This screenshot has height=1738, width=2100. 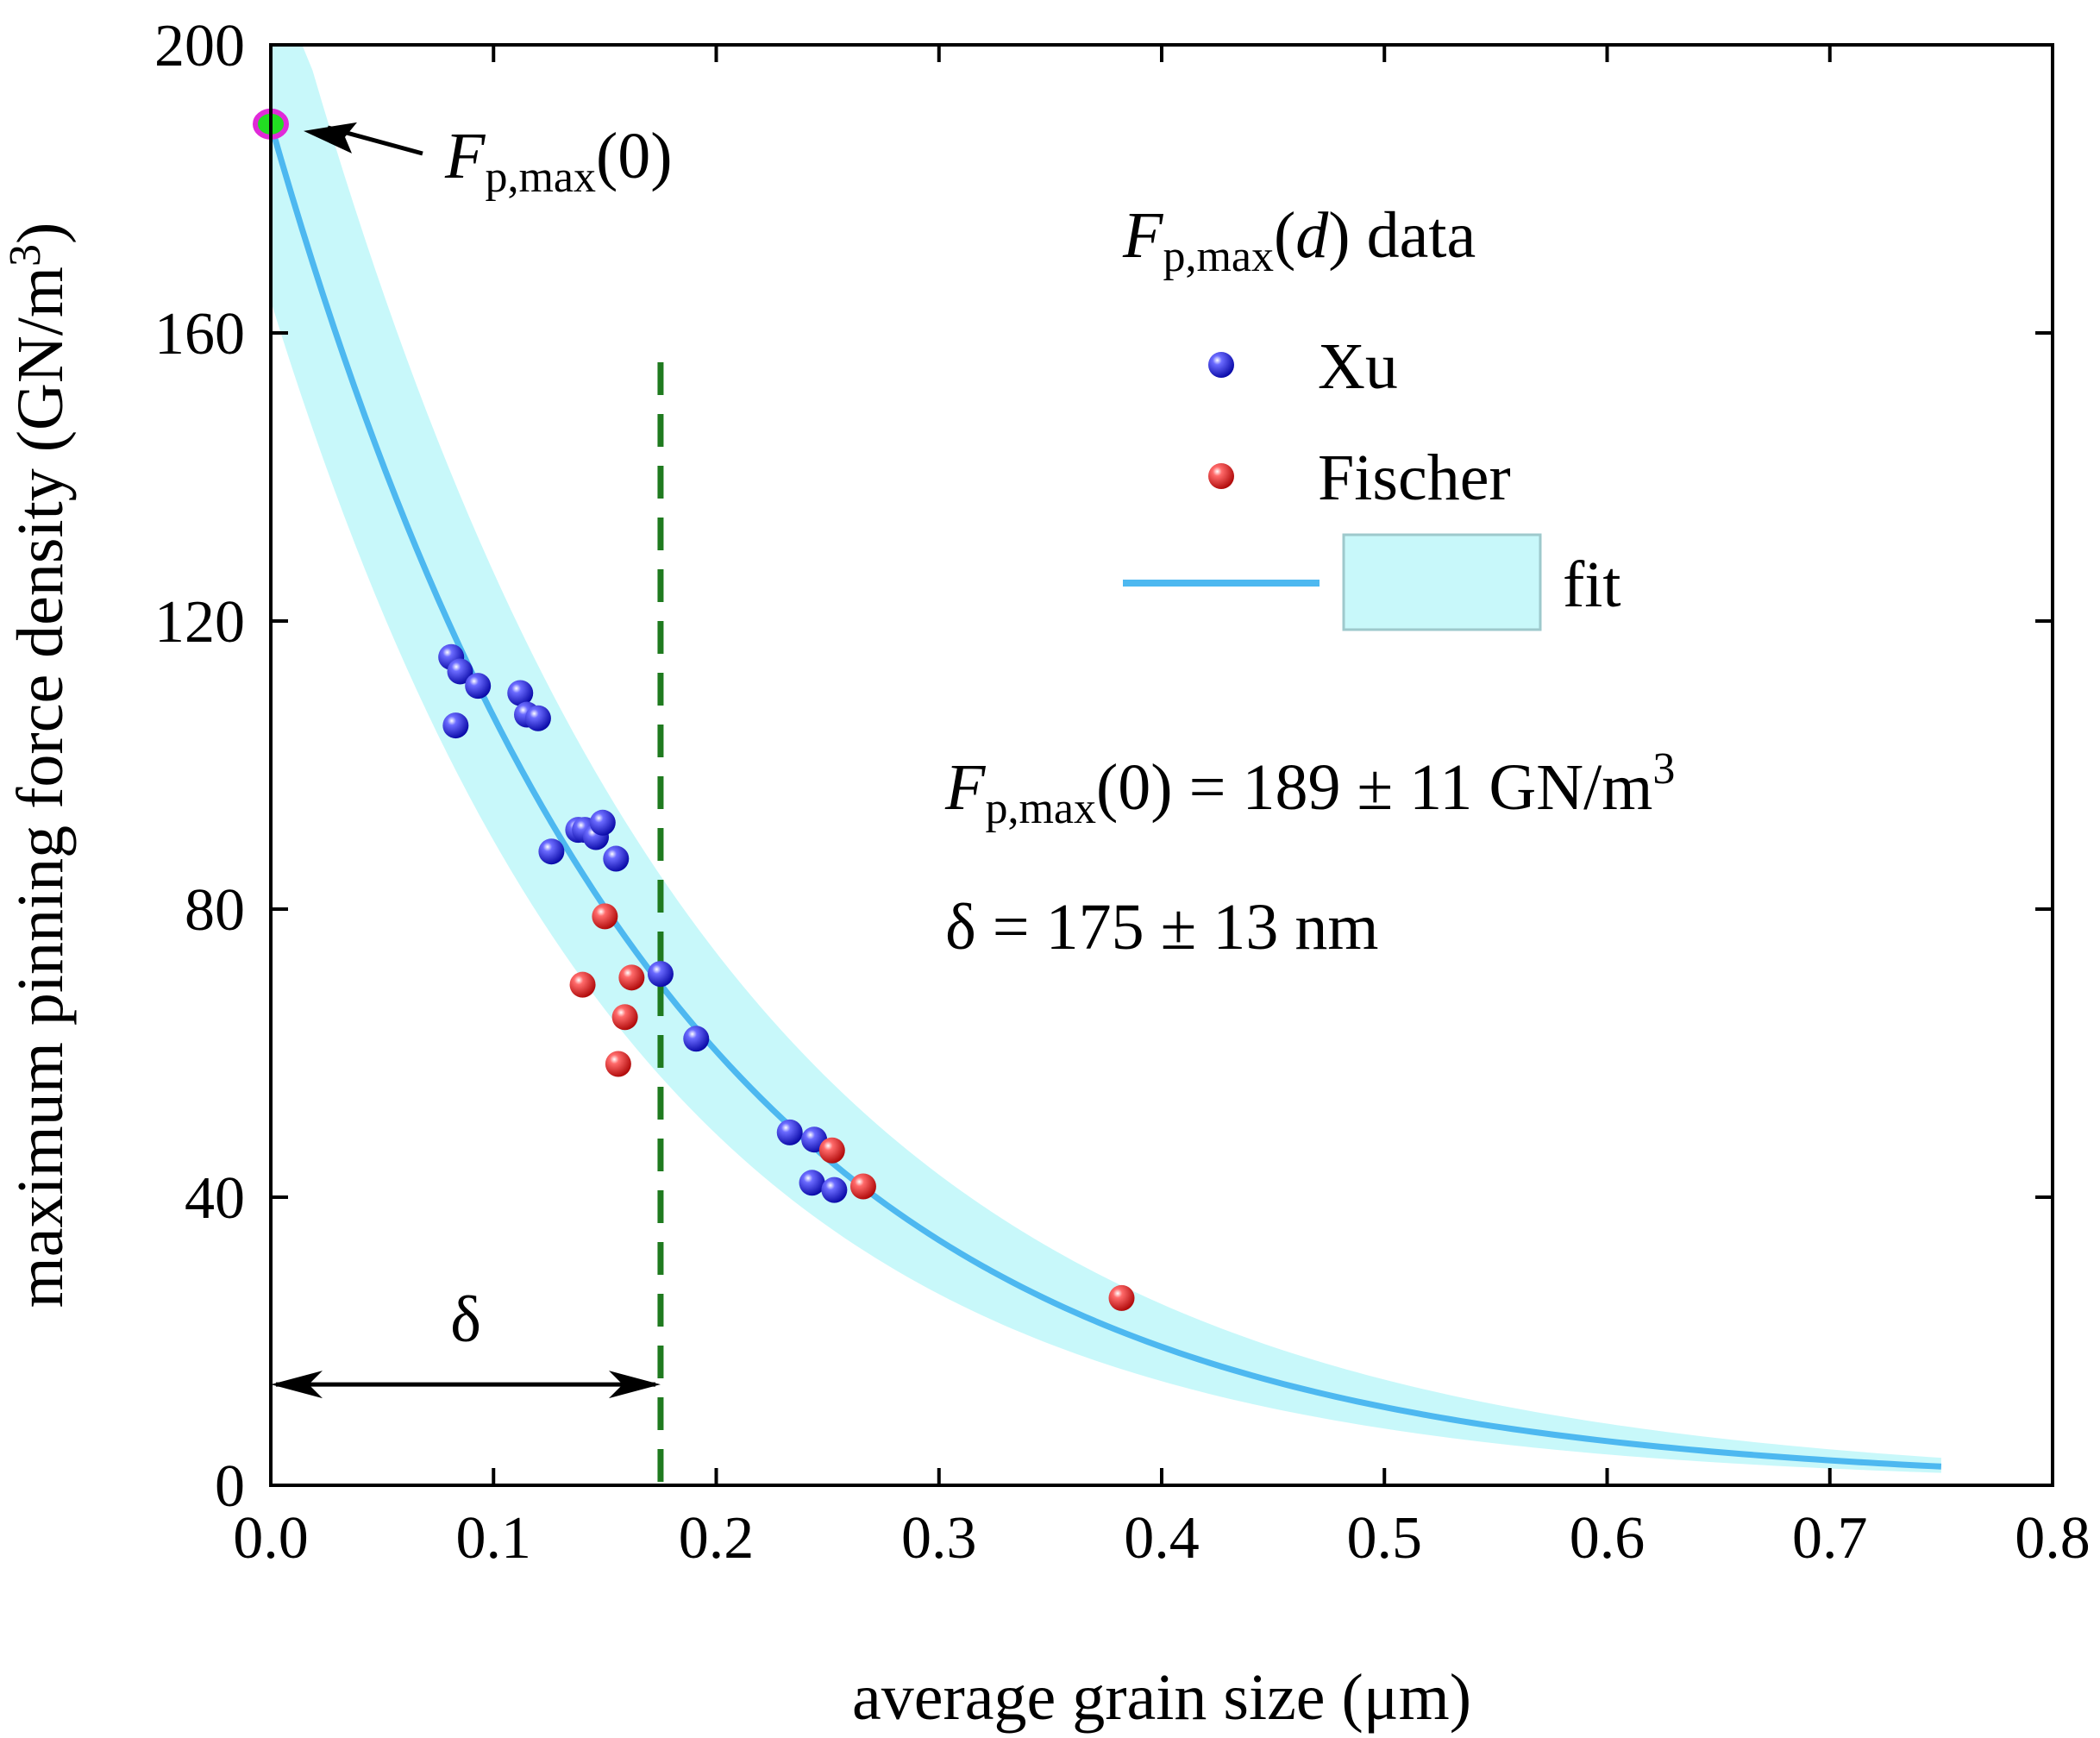 I want to click on annot-rest: (0) = 189 ± 11 GN/m, so click(x=1374, y=787).